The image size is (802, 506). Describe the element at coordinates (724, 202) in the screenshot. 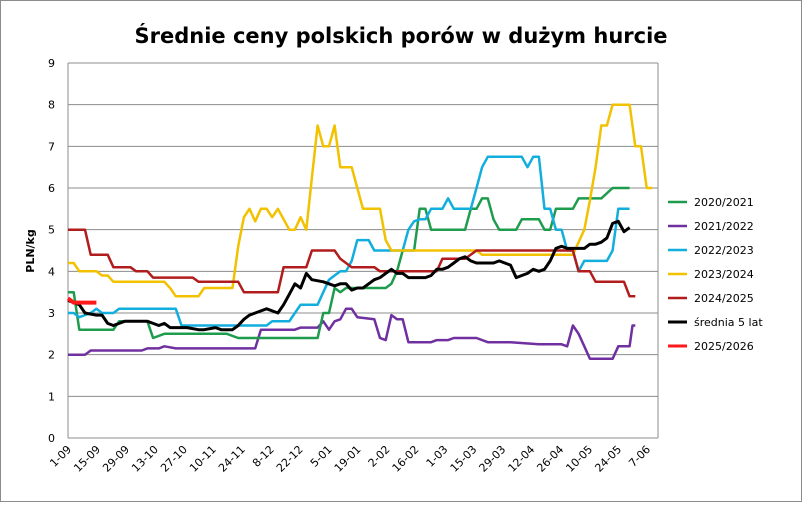

I see `legend-label: 2020/2021` at that location.